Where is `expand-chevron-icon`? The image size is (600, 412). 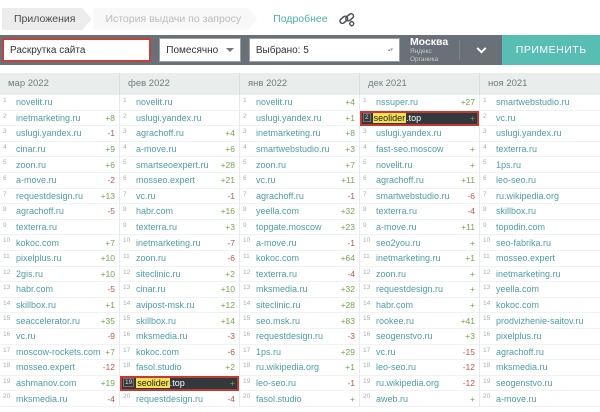 expand-chevron-icon is located at coordinates (481, 48).